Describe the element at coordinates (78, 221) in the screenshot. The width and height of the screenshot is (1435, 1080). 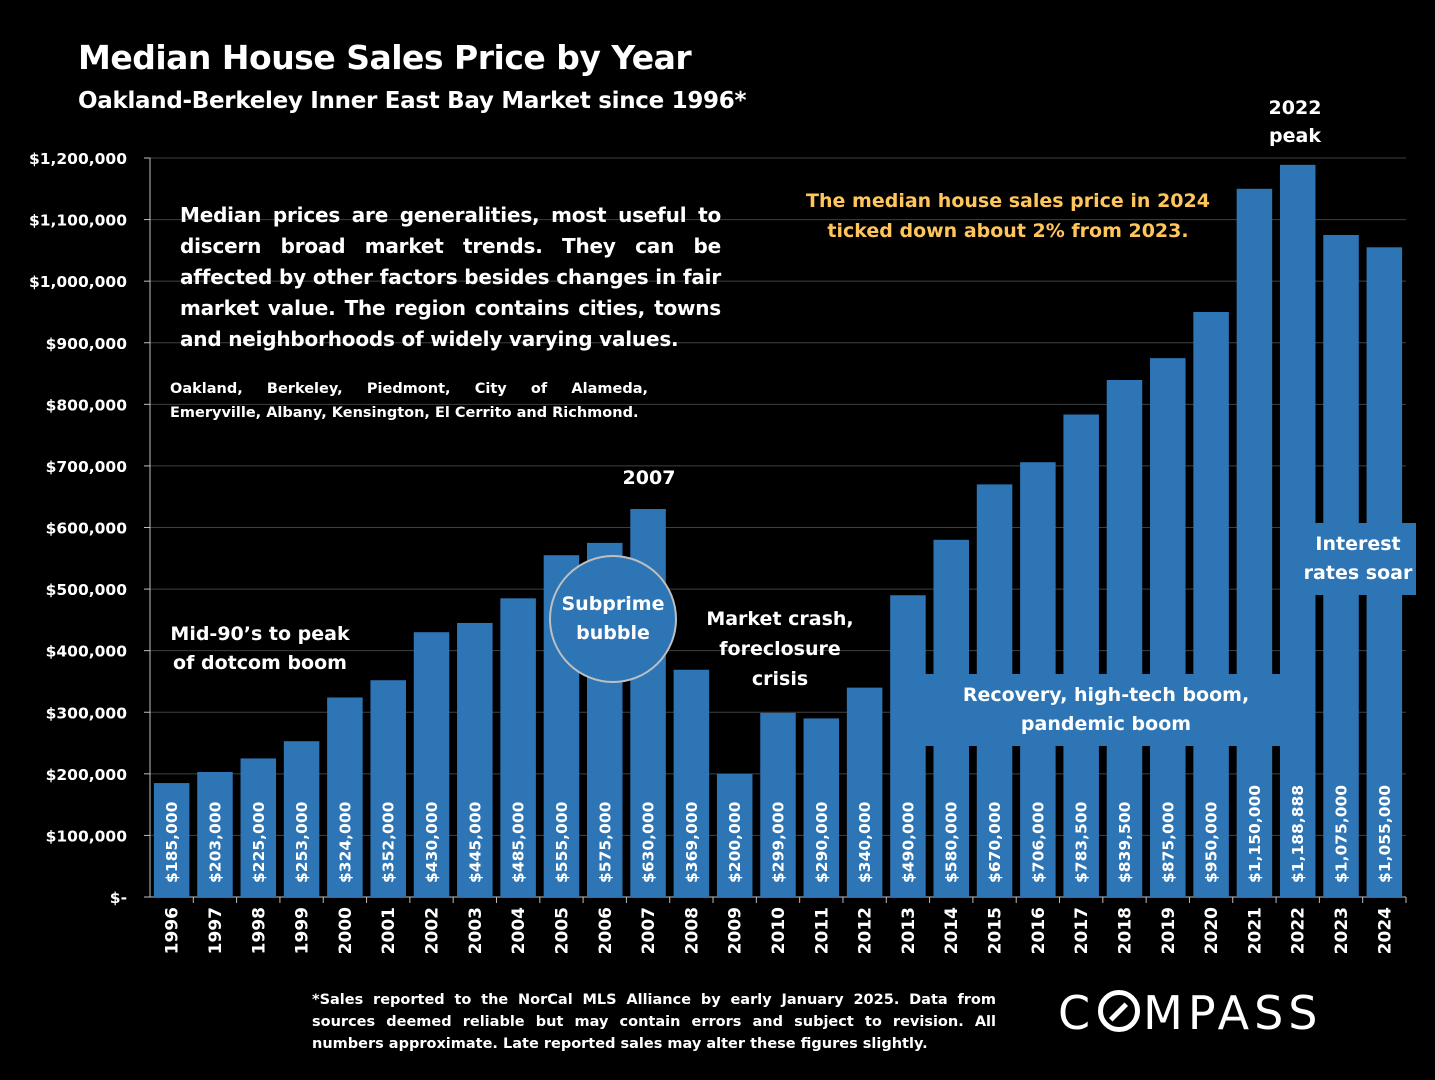
I see `y-tick-label: $1,100,000` at that location.